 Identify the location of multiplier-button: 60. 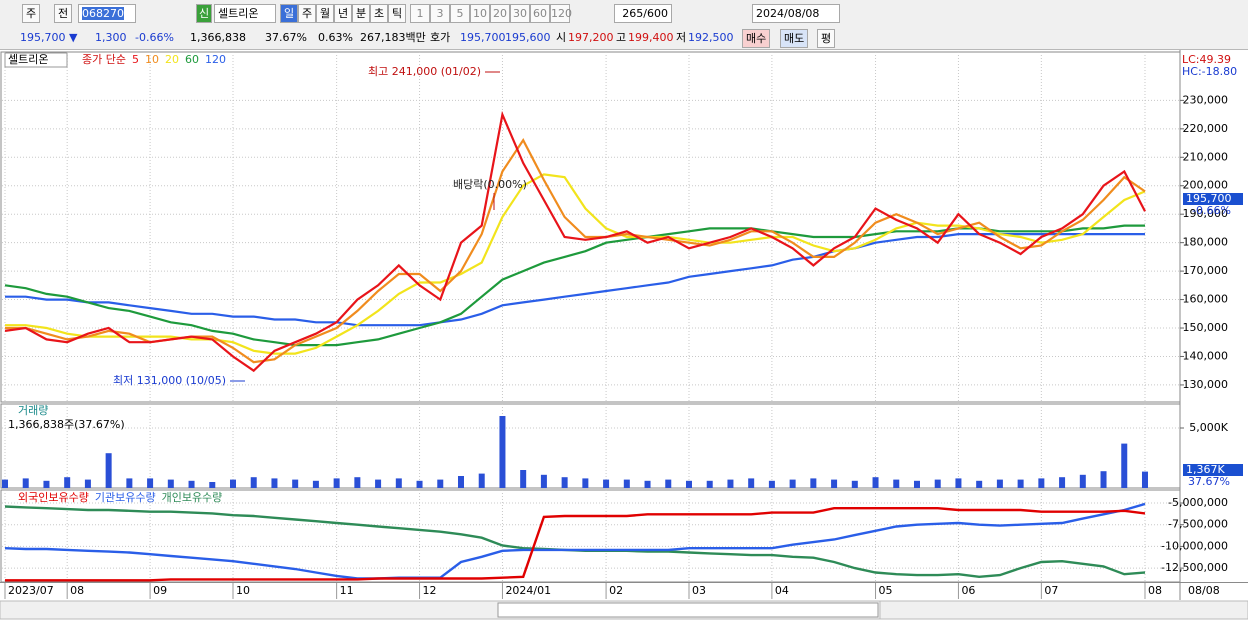
(540, 13).